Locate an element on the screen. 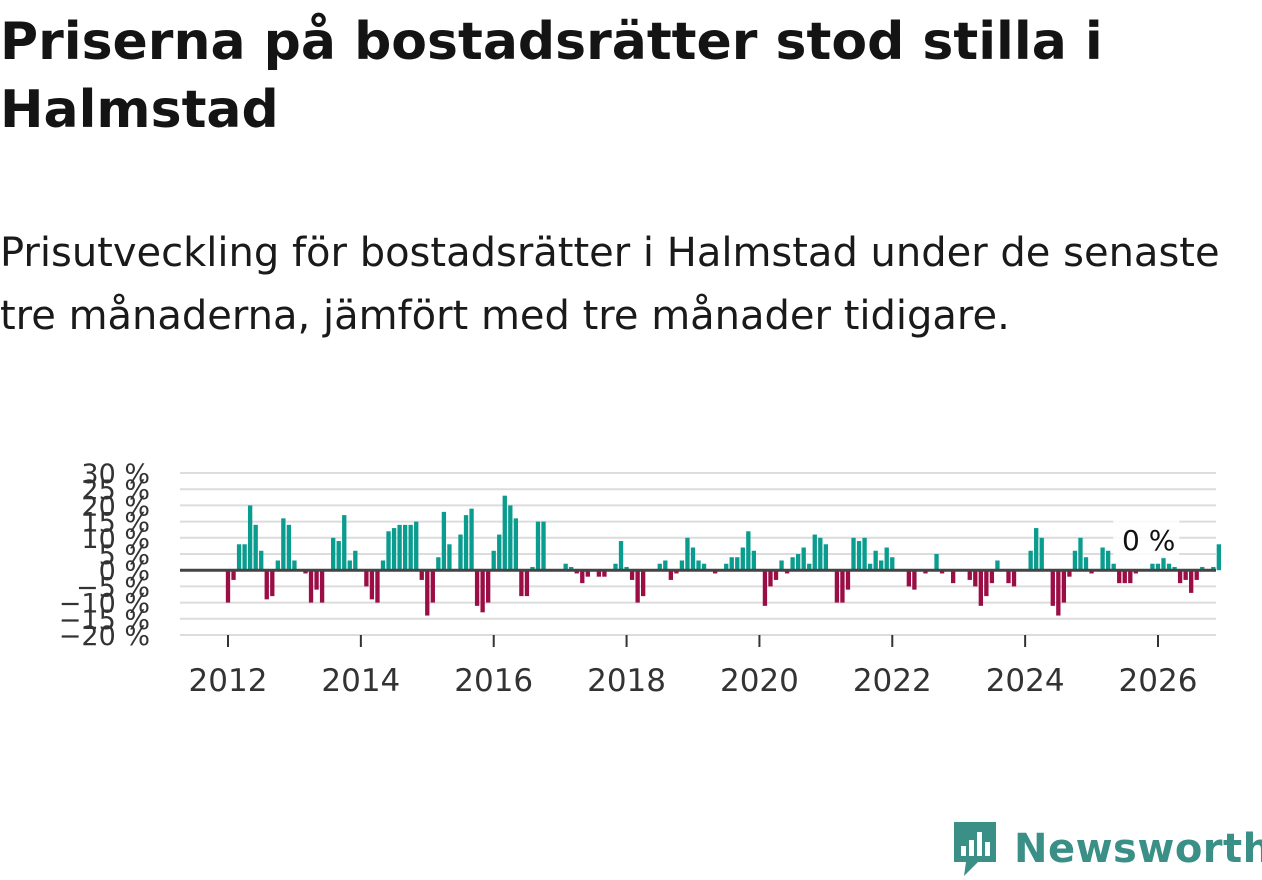 The image size is (1262, 880). last-value-label: 0 % is located at coordinates (1148, 540).